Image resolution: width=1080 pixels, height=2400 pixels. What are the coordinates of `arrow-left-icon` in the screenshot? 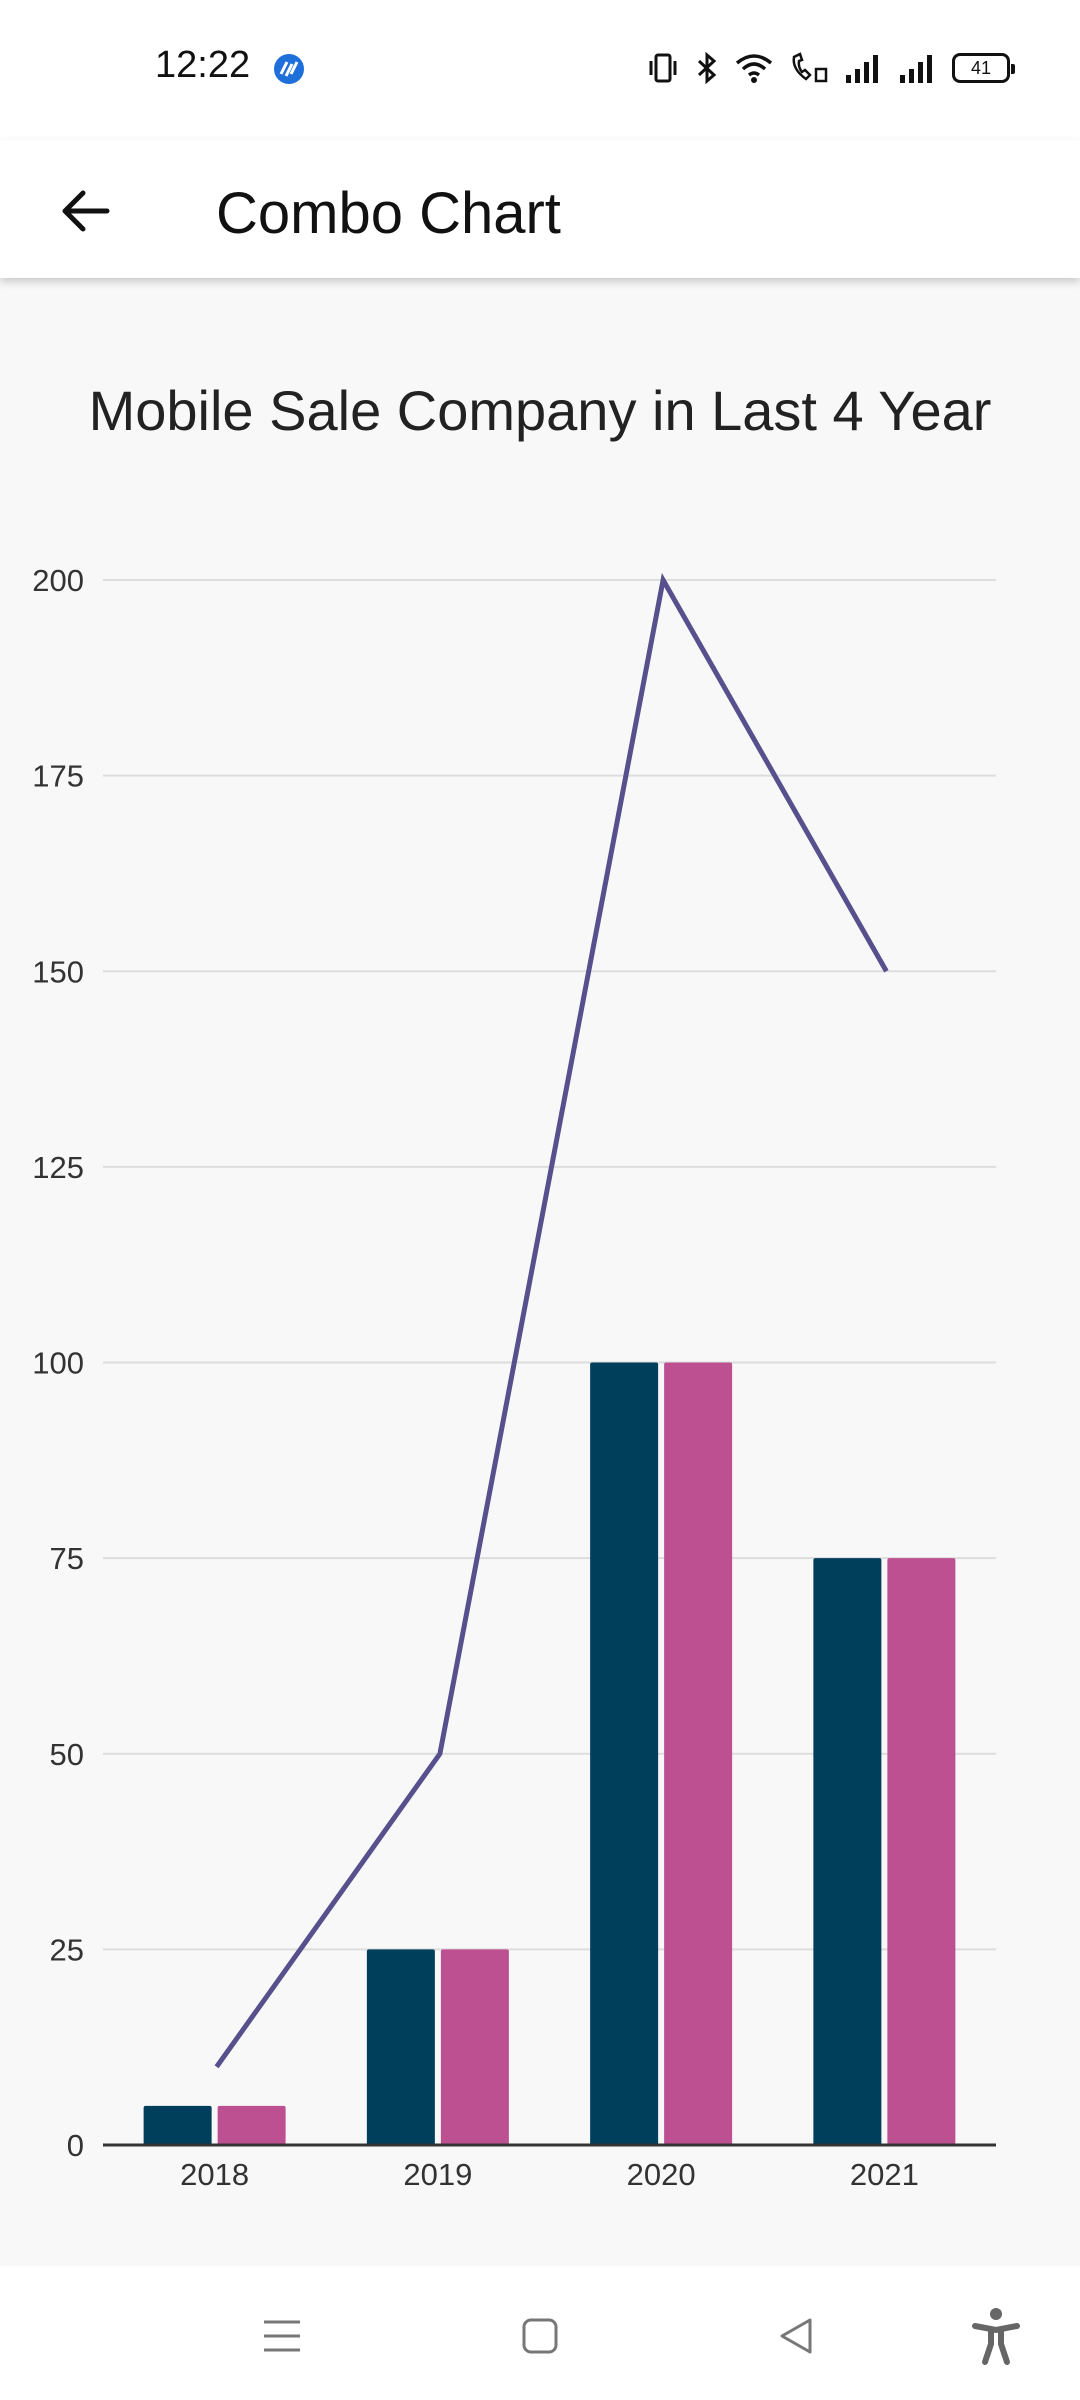 It's located at (86, 211).